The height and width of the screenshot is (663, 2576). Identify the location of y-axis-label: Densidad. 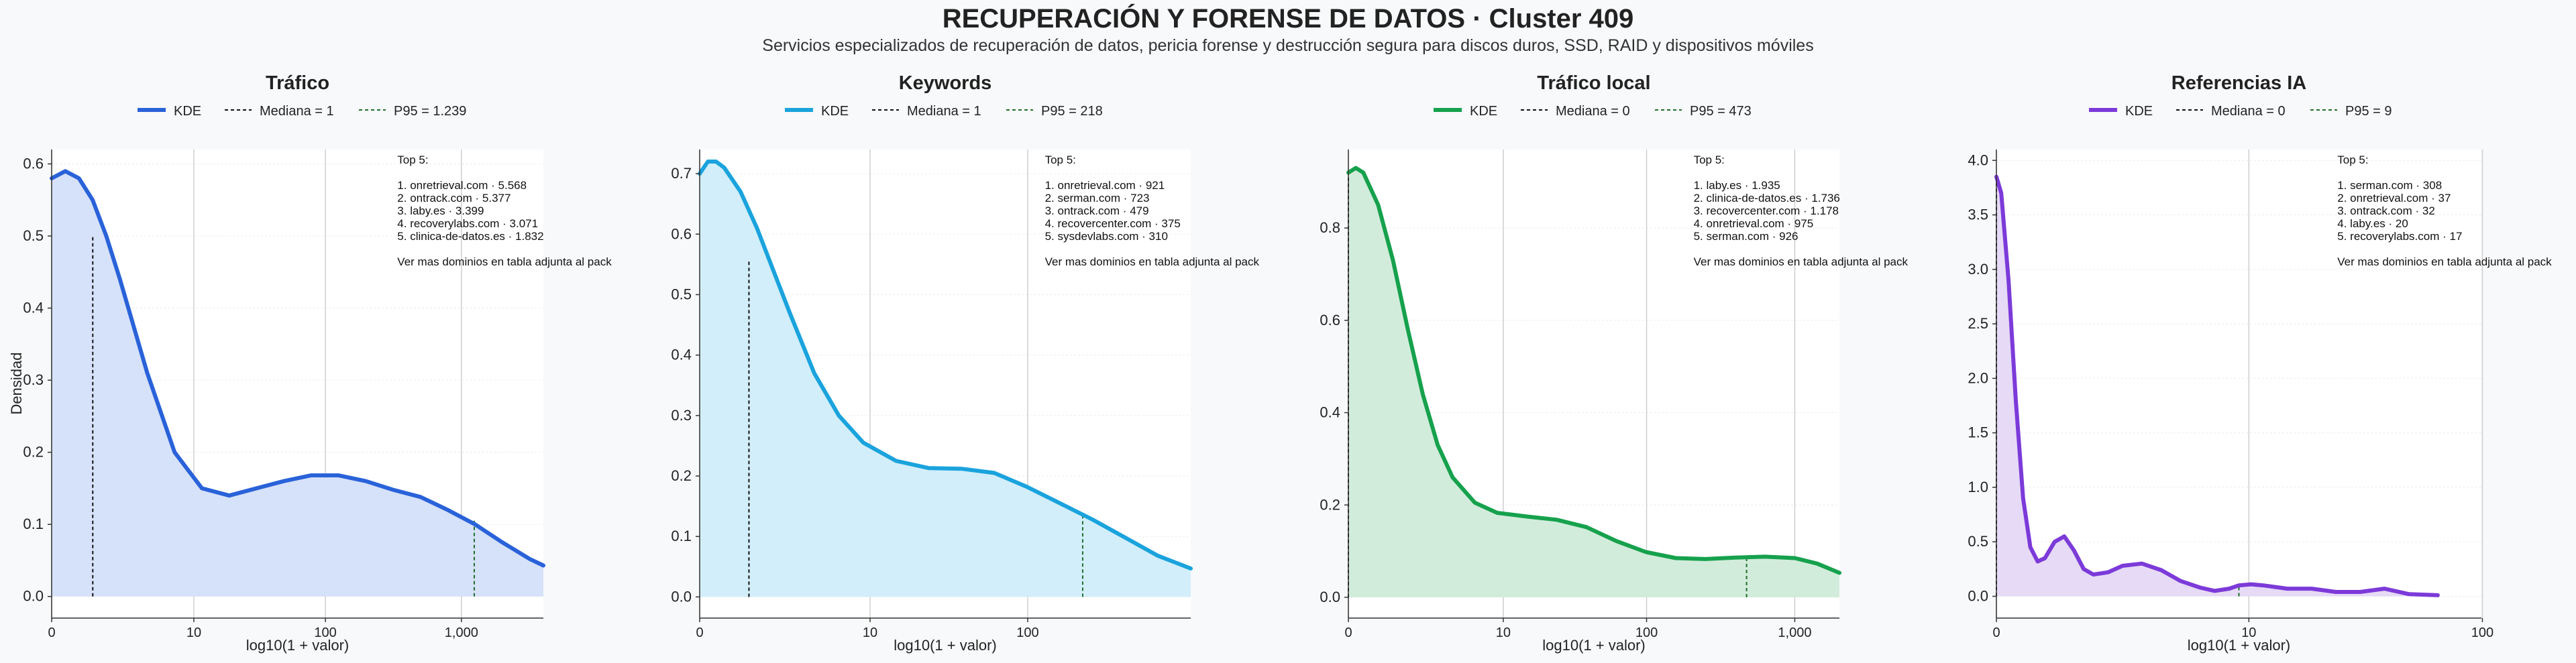
(16, 384).